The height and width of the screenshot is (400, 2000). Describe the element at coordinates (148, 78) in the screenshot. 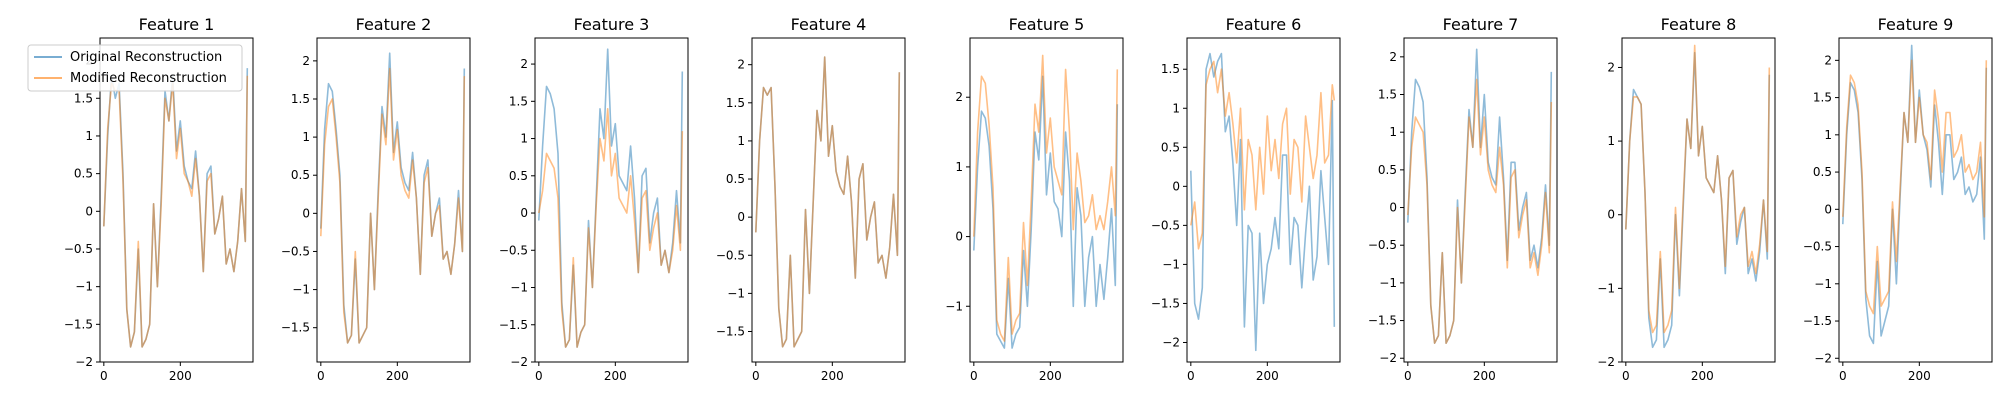

I see `legend-label: Modified Reconstruction` at that location.